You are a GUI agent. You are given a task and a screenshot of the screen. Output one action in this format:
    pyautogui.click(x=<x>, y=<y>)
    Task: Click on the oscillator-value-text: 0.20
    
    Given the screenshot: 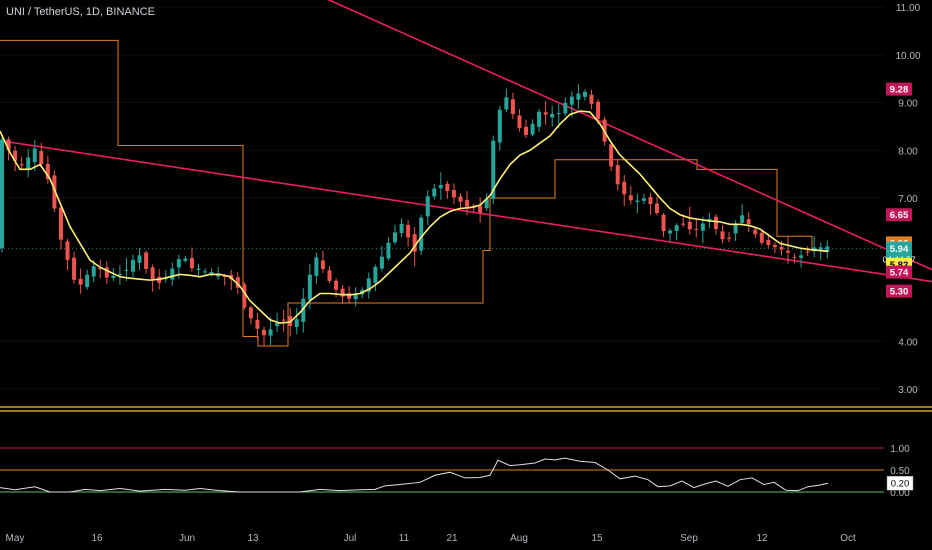 What is the action you would take?
    pyautogui.click(x=900, y=484)
    